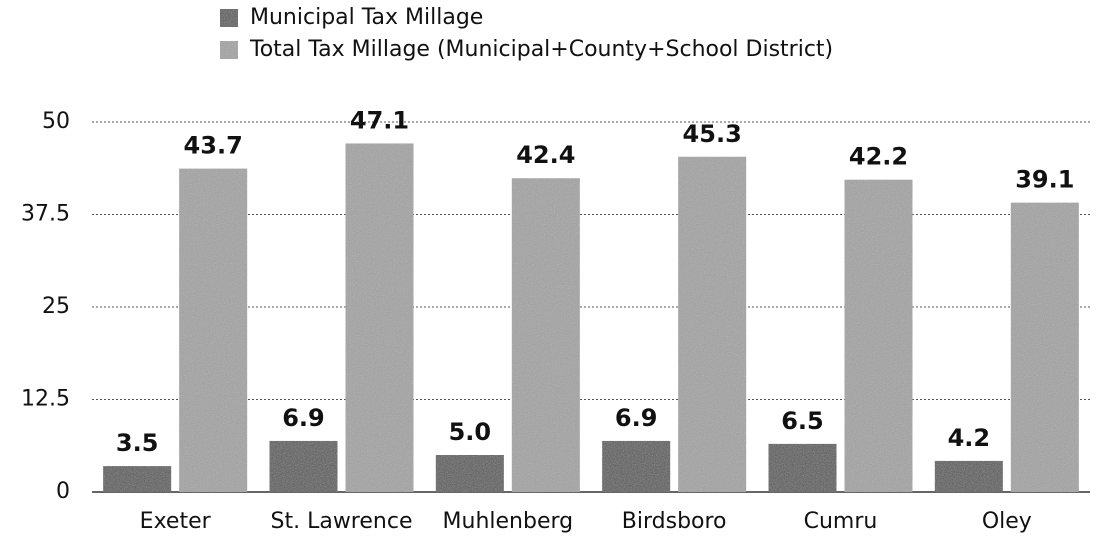 The width and height of the screenshot is (1103, 536). What do you see at coordinates (712, 134) in the screenshot?
I see `data-label: 45.3` at bounding box center [712, 134].